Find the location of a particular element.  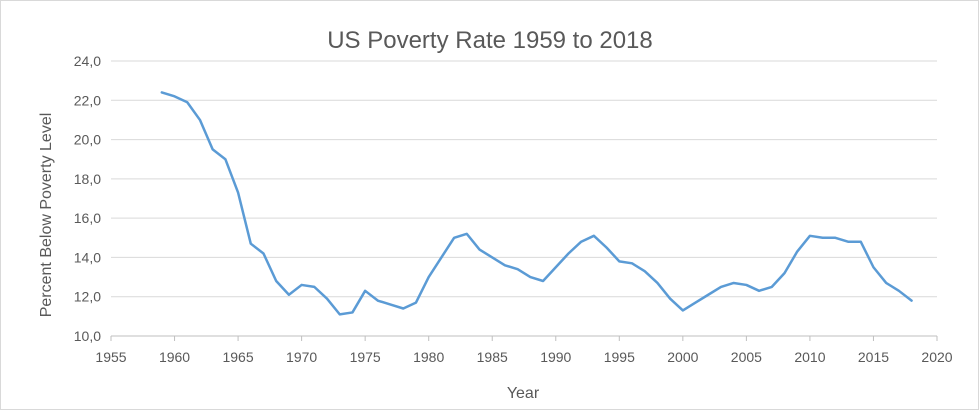

x-tick-label: 1975 is located at coordinates (365, 357).